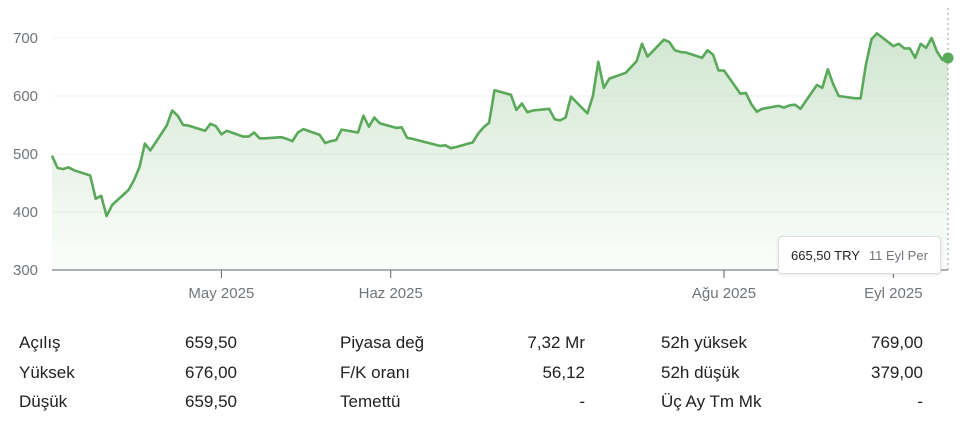  What do you see at coordinates (47, 372) in the screenshot?
I see `stat-label: Yüksek` at bounding box center [47, 372].